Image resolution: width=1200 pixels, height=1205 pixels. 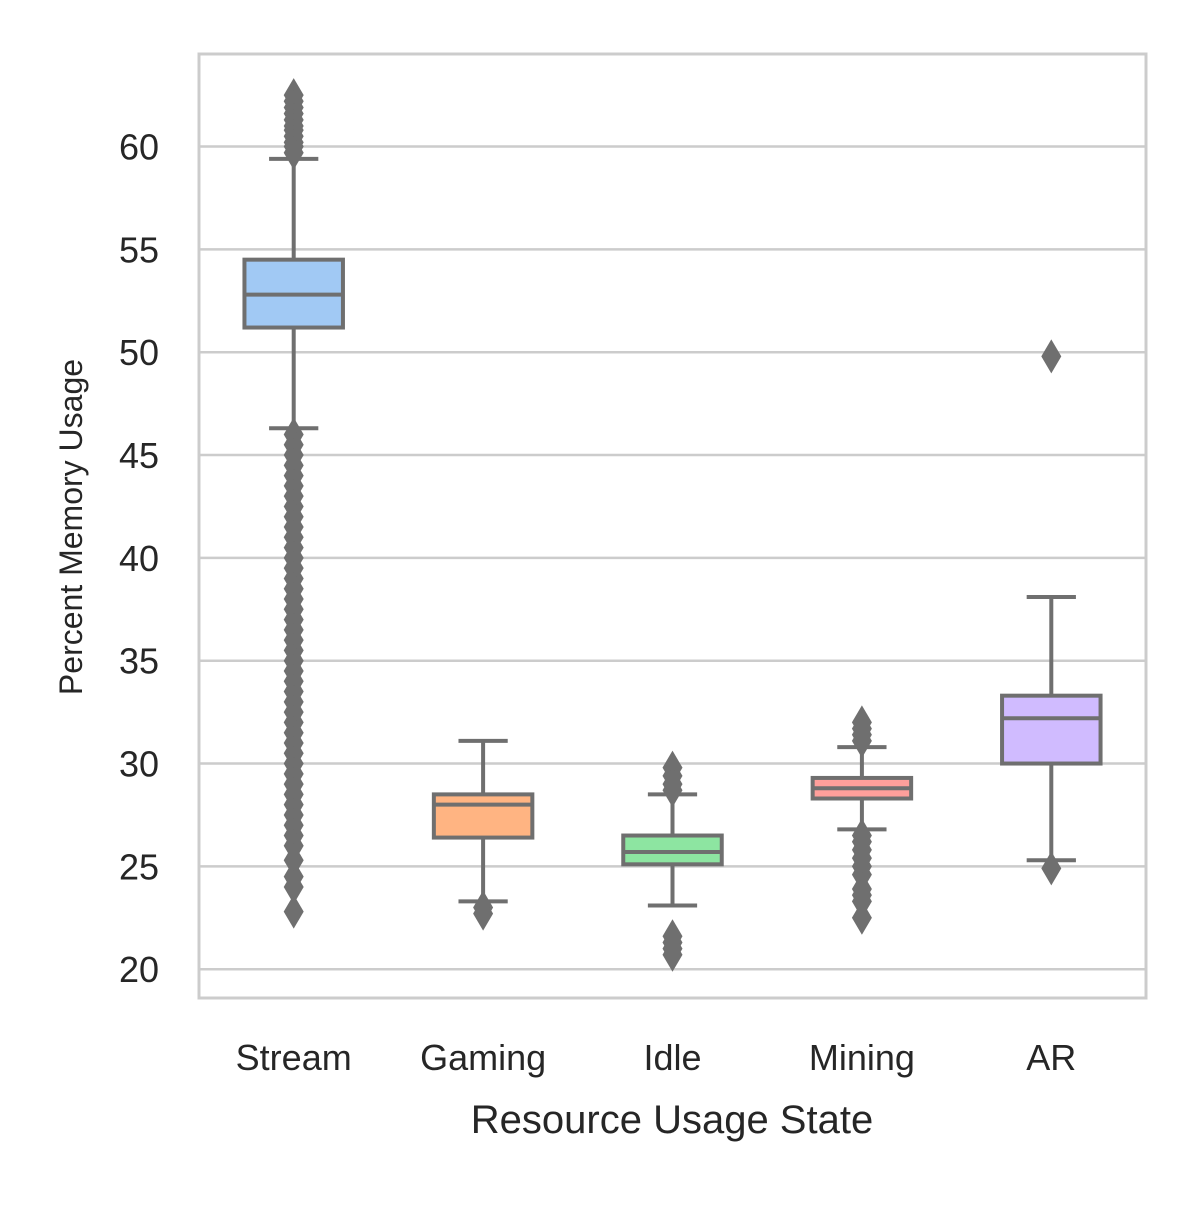 I want to click on x-tick-label: Stream, so click(x=294, y=1057).